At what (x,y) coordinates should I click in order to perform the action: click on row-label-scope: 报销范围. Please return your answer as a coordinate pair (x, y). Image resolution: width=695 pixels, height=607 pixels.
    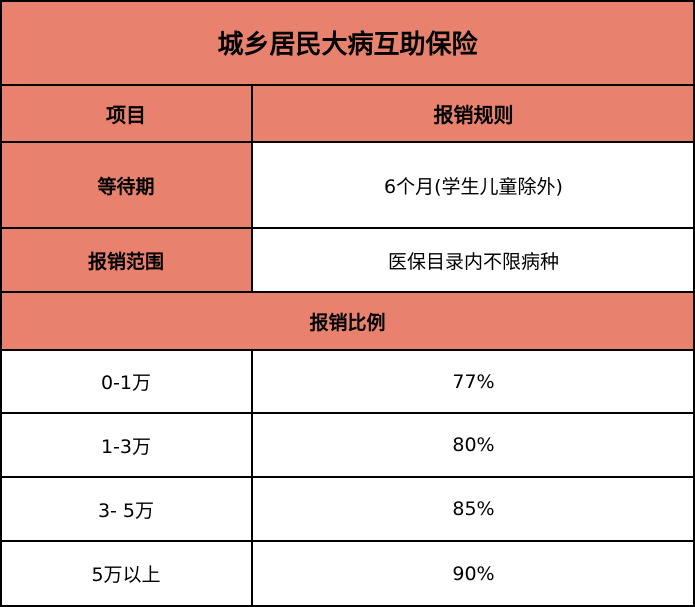
    Looking at the image, I should click on (126, 260).